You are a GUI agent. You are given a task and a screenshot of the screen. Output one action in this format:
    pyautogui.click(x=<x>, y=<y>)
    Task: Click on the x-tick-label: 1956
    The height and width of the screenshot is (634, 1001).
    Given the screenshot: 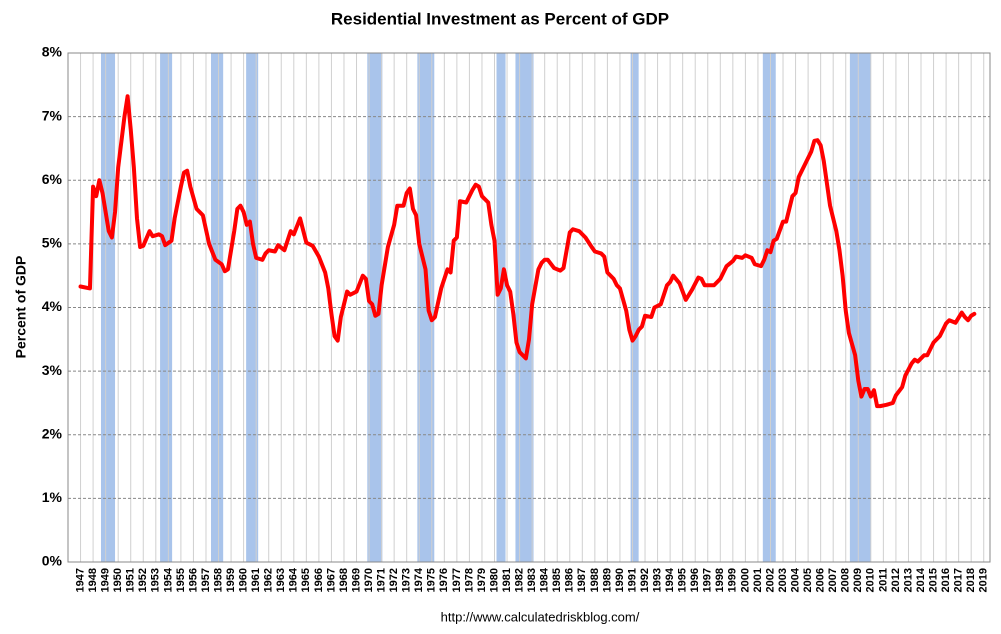 What is the action you would take?
    pyautogui.click(x=193, y=580)
    